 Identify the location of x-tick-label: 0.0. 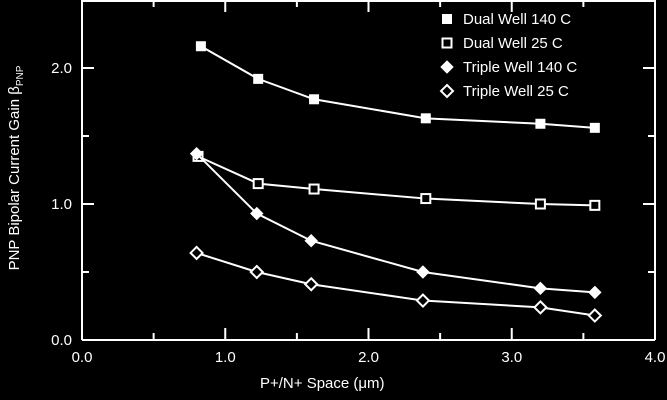
(82, 357).